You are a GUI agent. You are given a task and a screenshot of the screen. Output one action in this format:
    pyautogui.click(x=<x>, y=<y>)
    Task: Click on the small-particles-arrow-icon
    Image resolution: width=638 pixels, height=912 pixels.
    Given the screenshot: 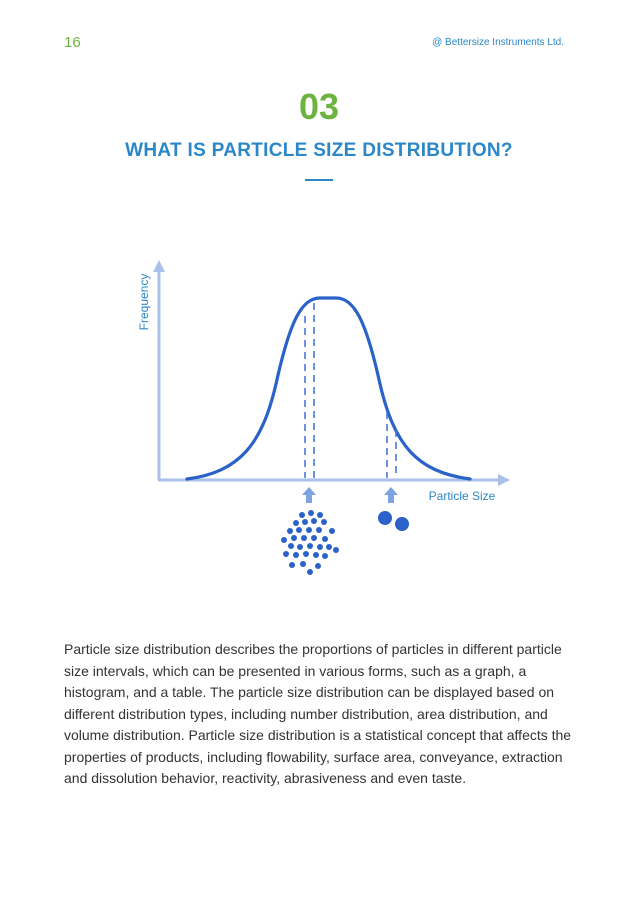 What is the action you would take?
    pyautogui.click(x=309, y=495)
    